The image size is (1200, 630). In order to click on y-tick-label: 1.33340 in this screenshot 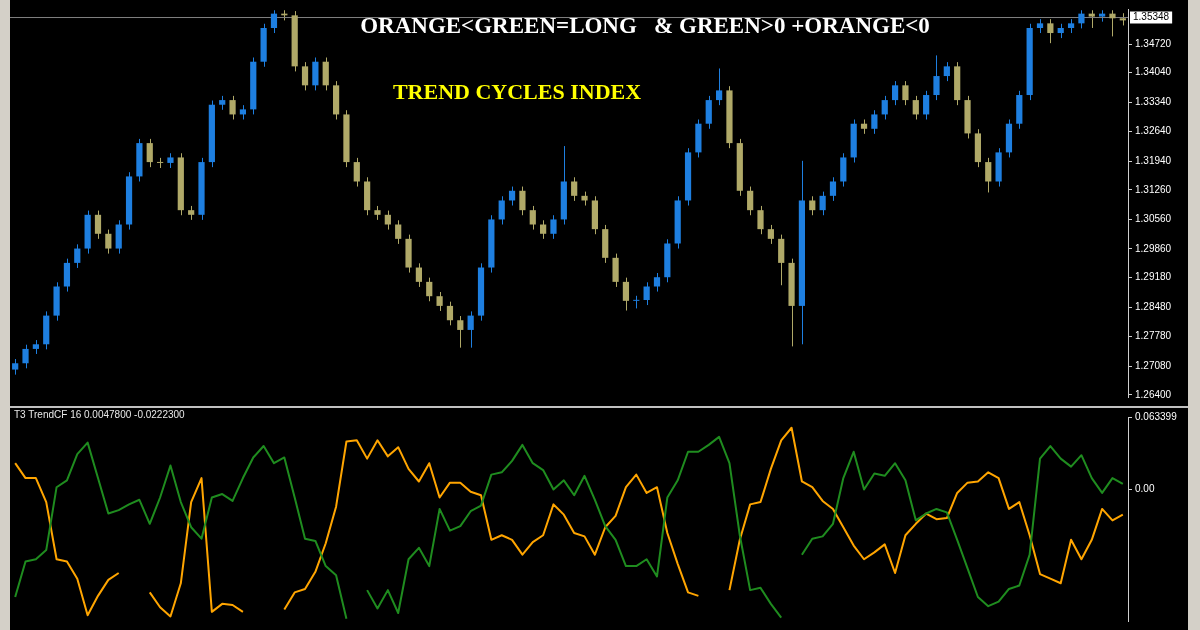, I will do `click(1153, 101)`.